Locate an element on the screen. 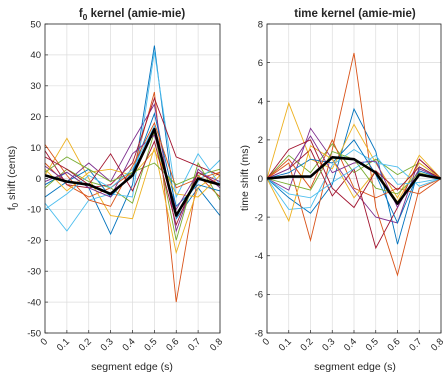  f0-y-tick-label: 20 is located at coordinates (35, 117).